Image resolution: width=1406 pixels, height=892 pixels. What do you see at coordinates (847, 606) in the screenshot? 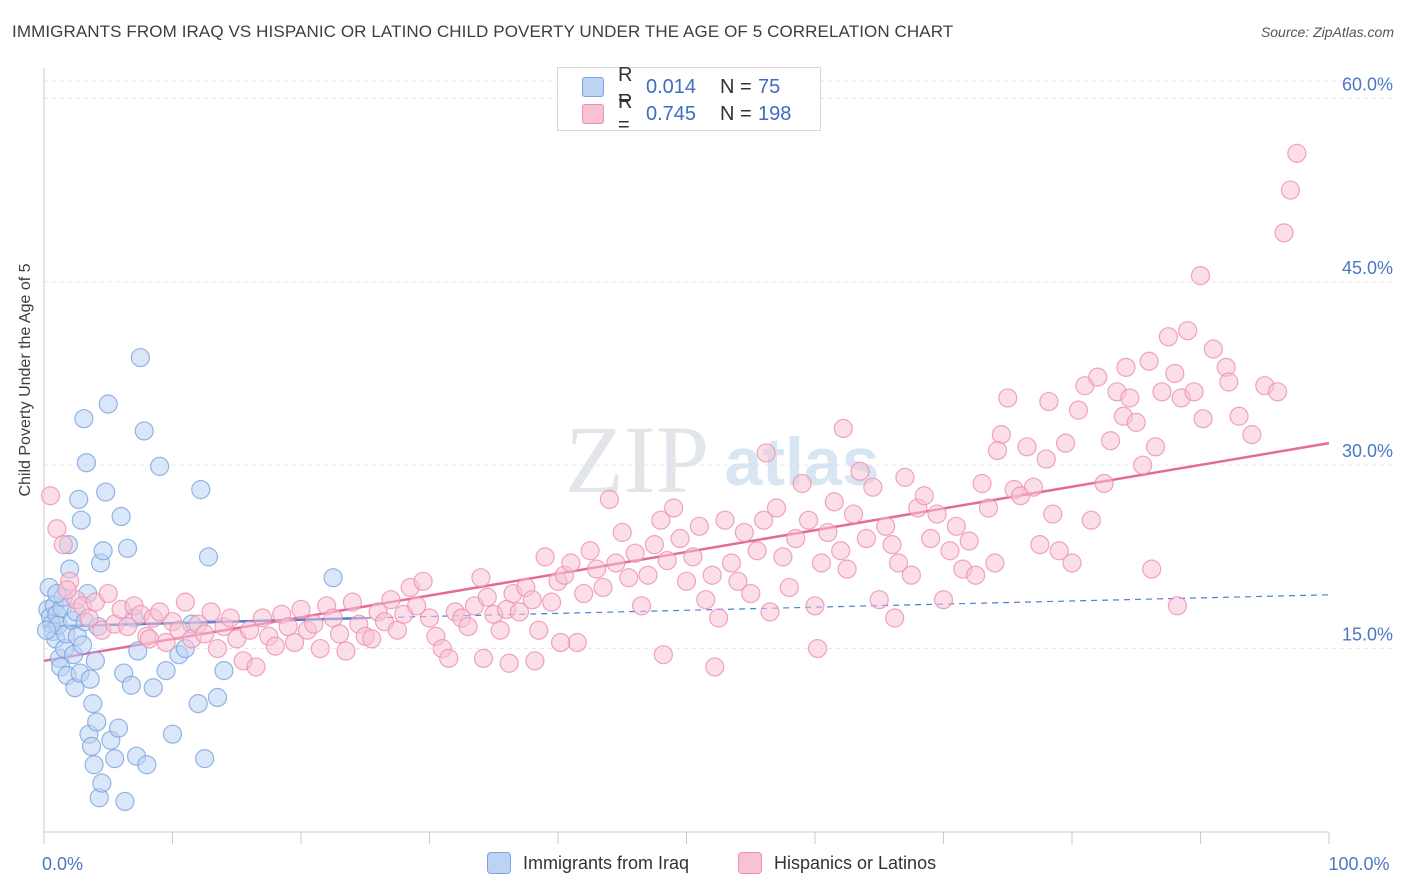
I see `trend-line-iraq-extension` at bounding box center [847, 606].